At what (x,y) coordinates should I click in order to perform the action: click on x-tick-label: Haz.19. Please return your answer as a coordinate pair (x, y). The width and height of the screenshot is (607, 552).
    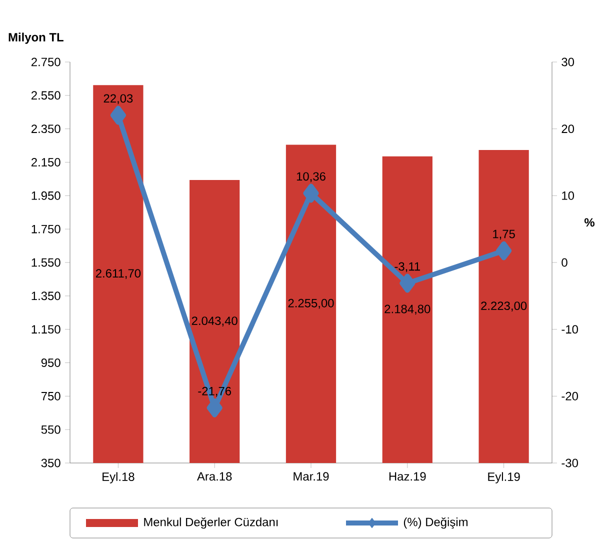
    Looking at the image, I should click on (407, 476).